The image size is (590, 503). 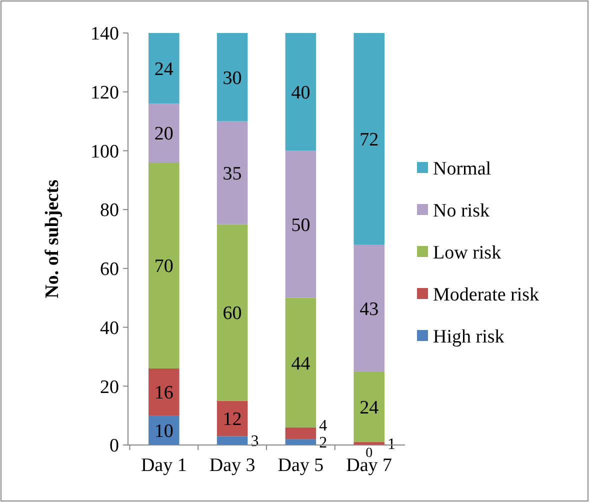 I want to click on data-label: 30, so click(x=232, y=78).